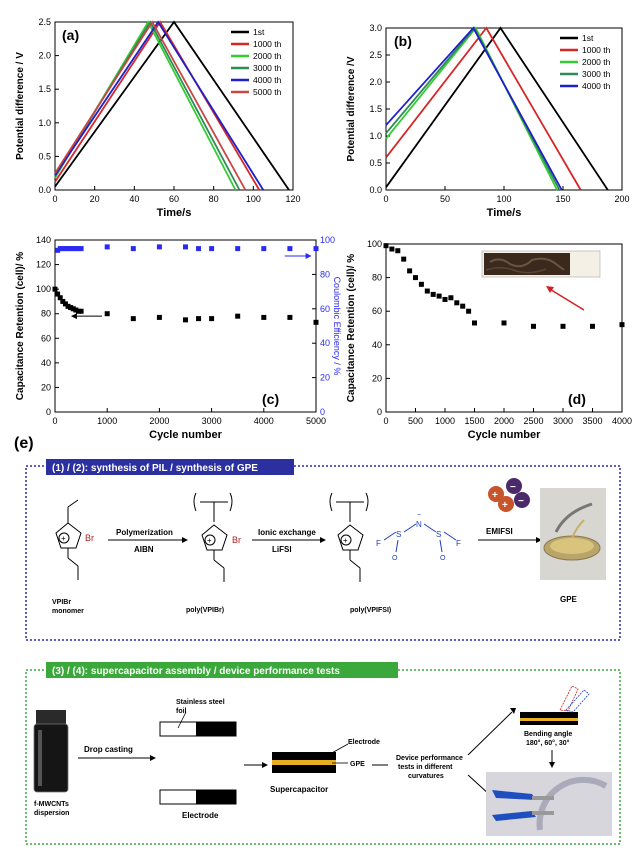 The width and height of the screenshot is (638, 850). I want to click on y-tick-label: 2.0, so click(375, 82).